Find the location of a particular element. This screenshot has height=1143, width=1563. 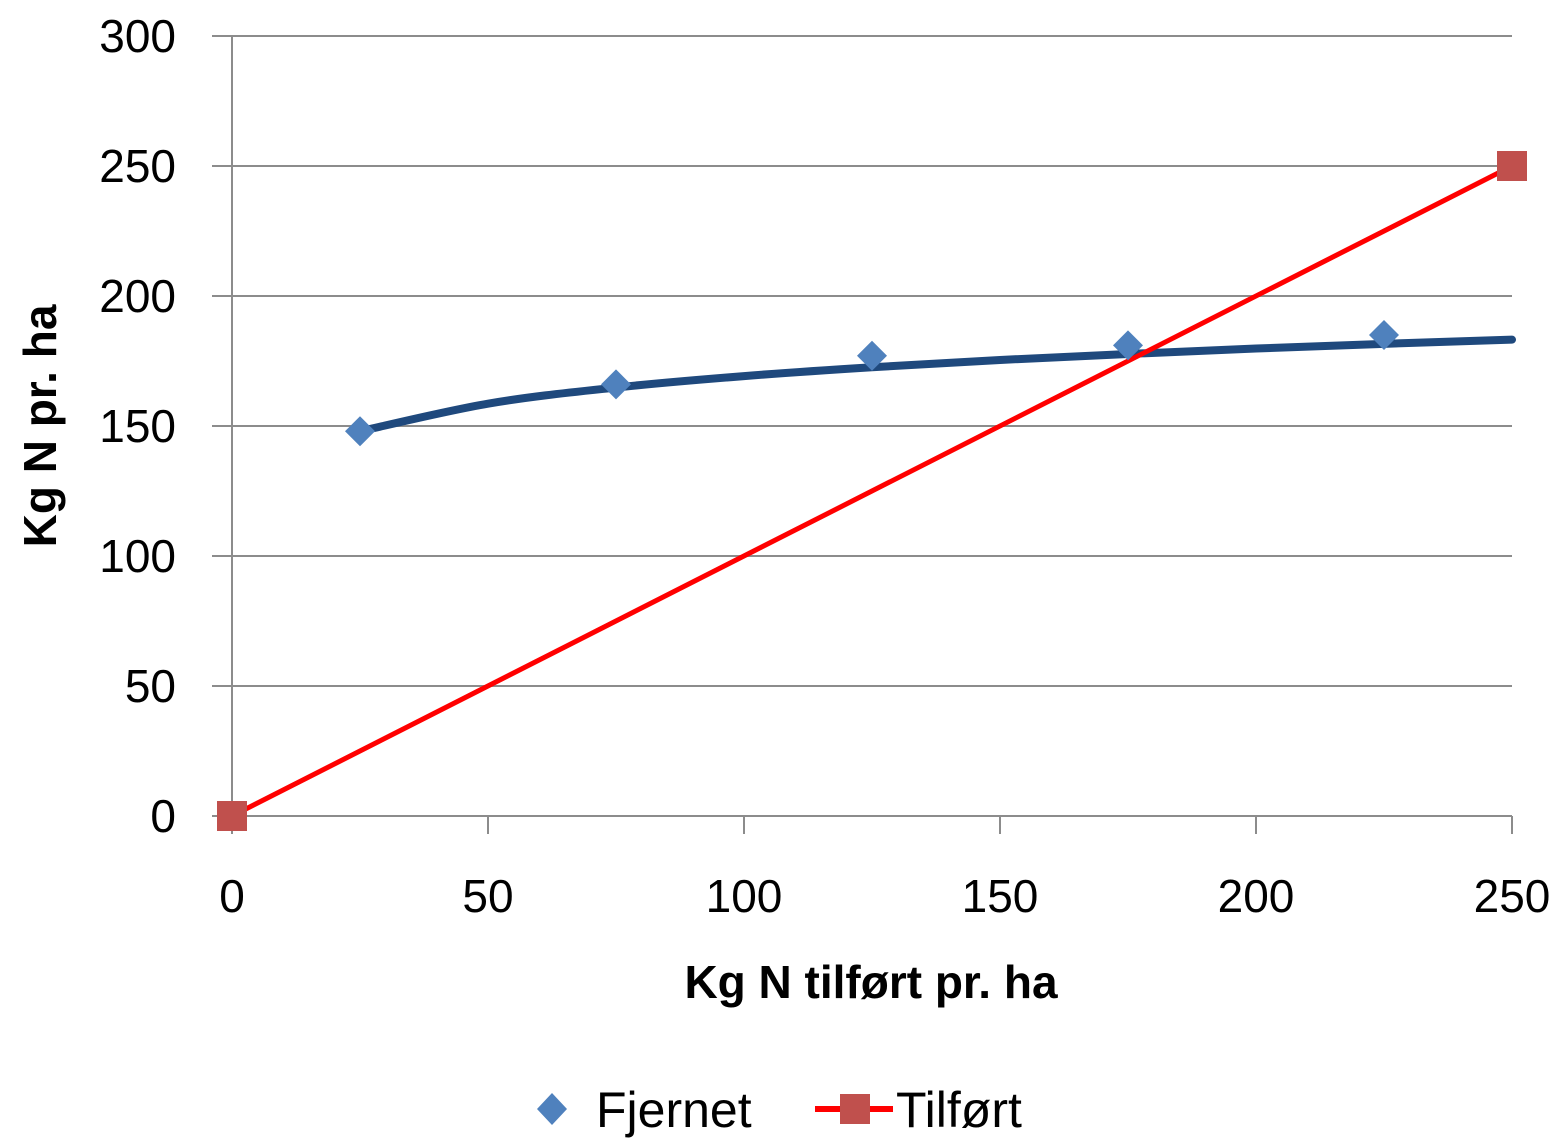

x-tick-label-5: 250 is located at coordinates (1512, 896).